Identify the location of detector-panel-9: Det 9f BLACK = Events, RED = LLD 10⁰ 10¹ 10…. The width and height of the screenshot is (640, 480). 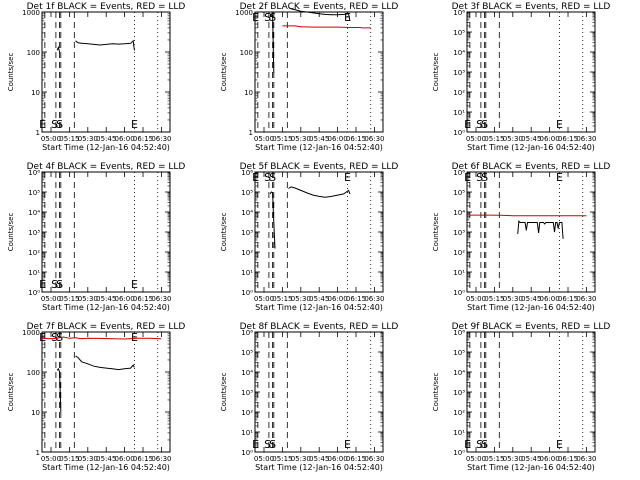
(521, 397).